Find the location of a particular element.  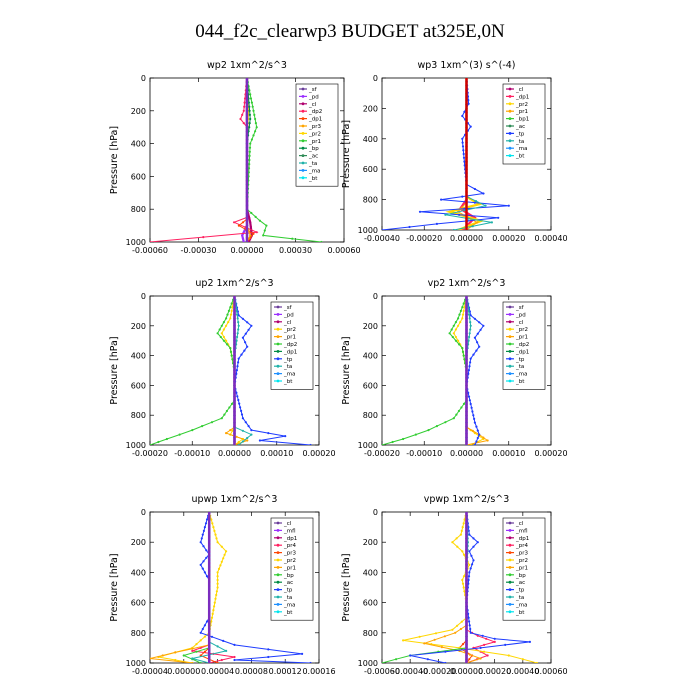

y-tick-label: 200 is located at coordinates (138, 542).